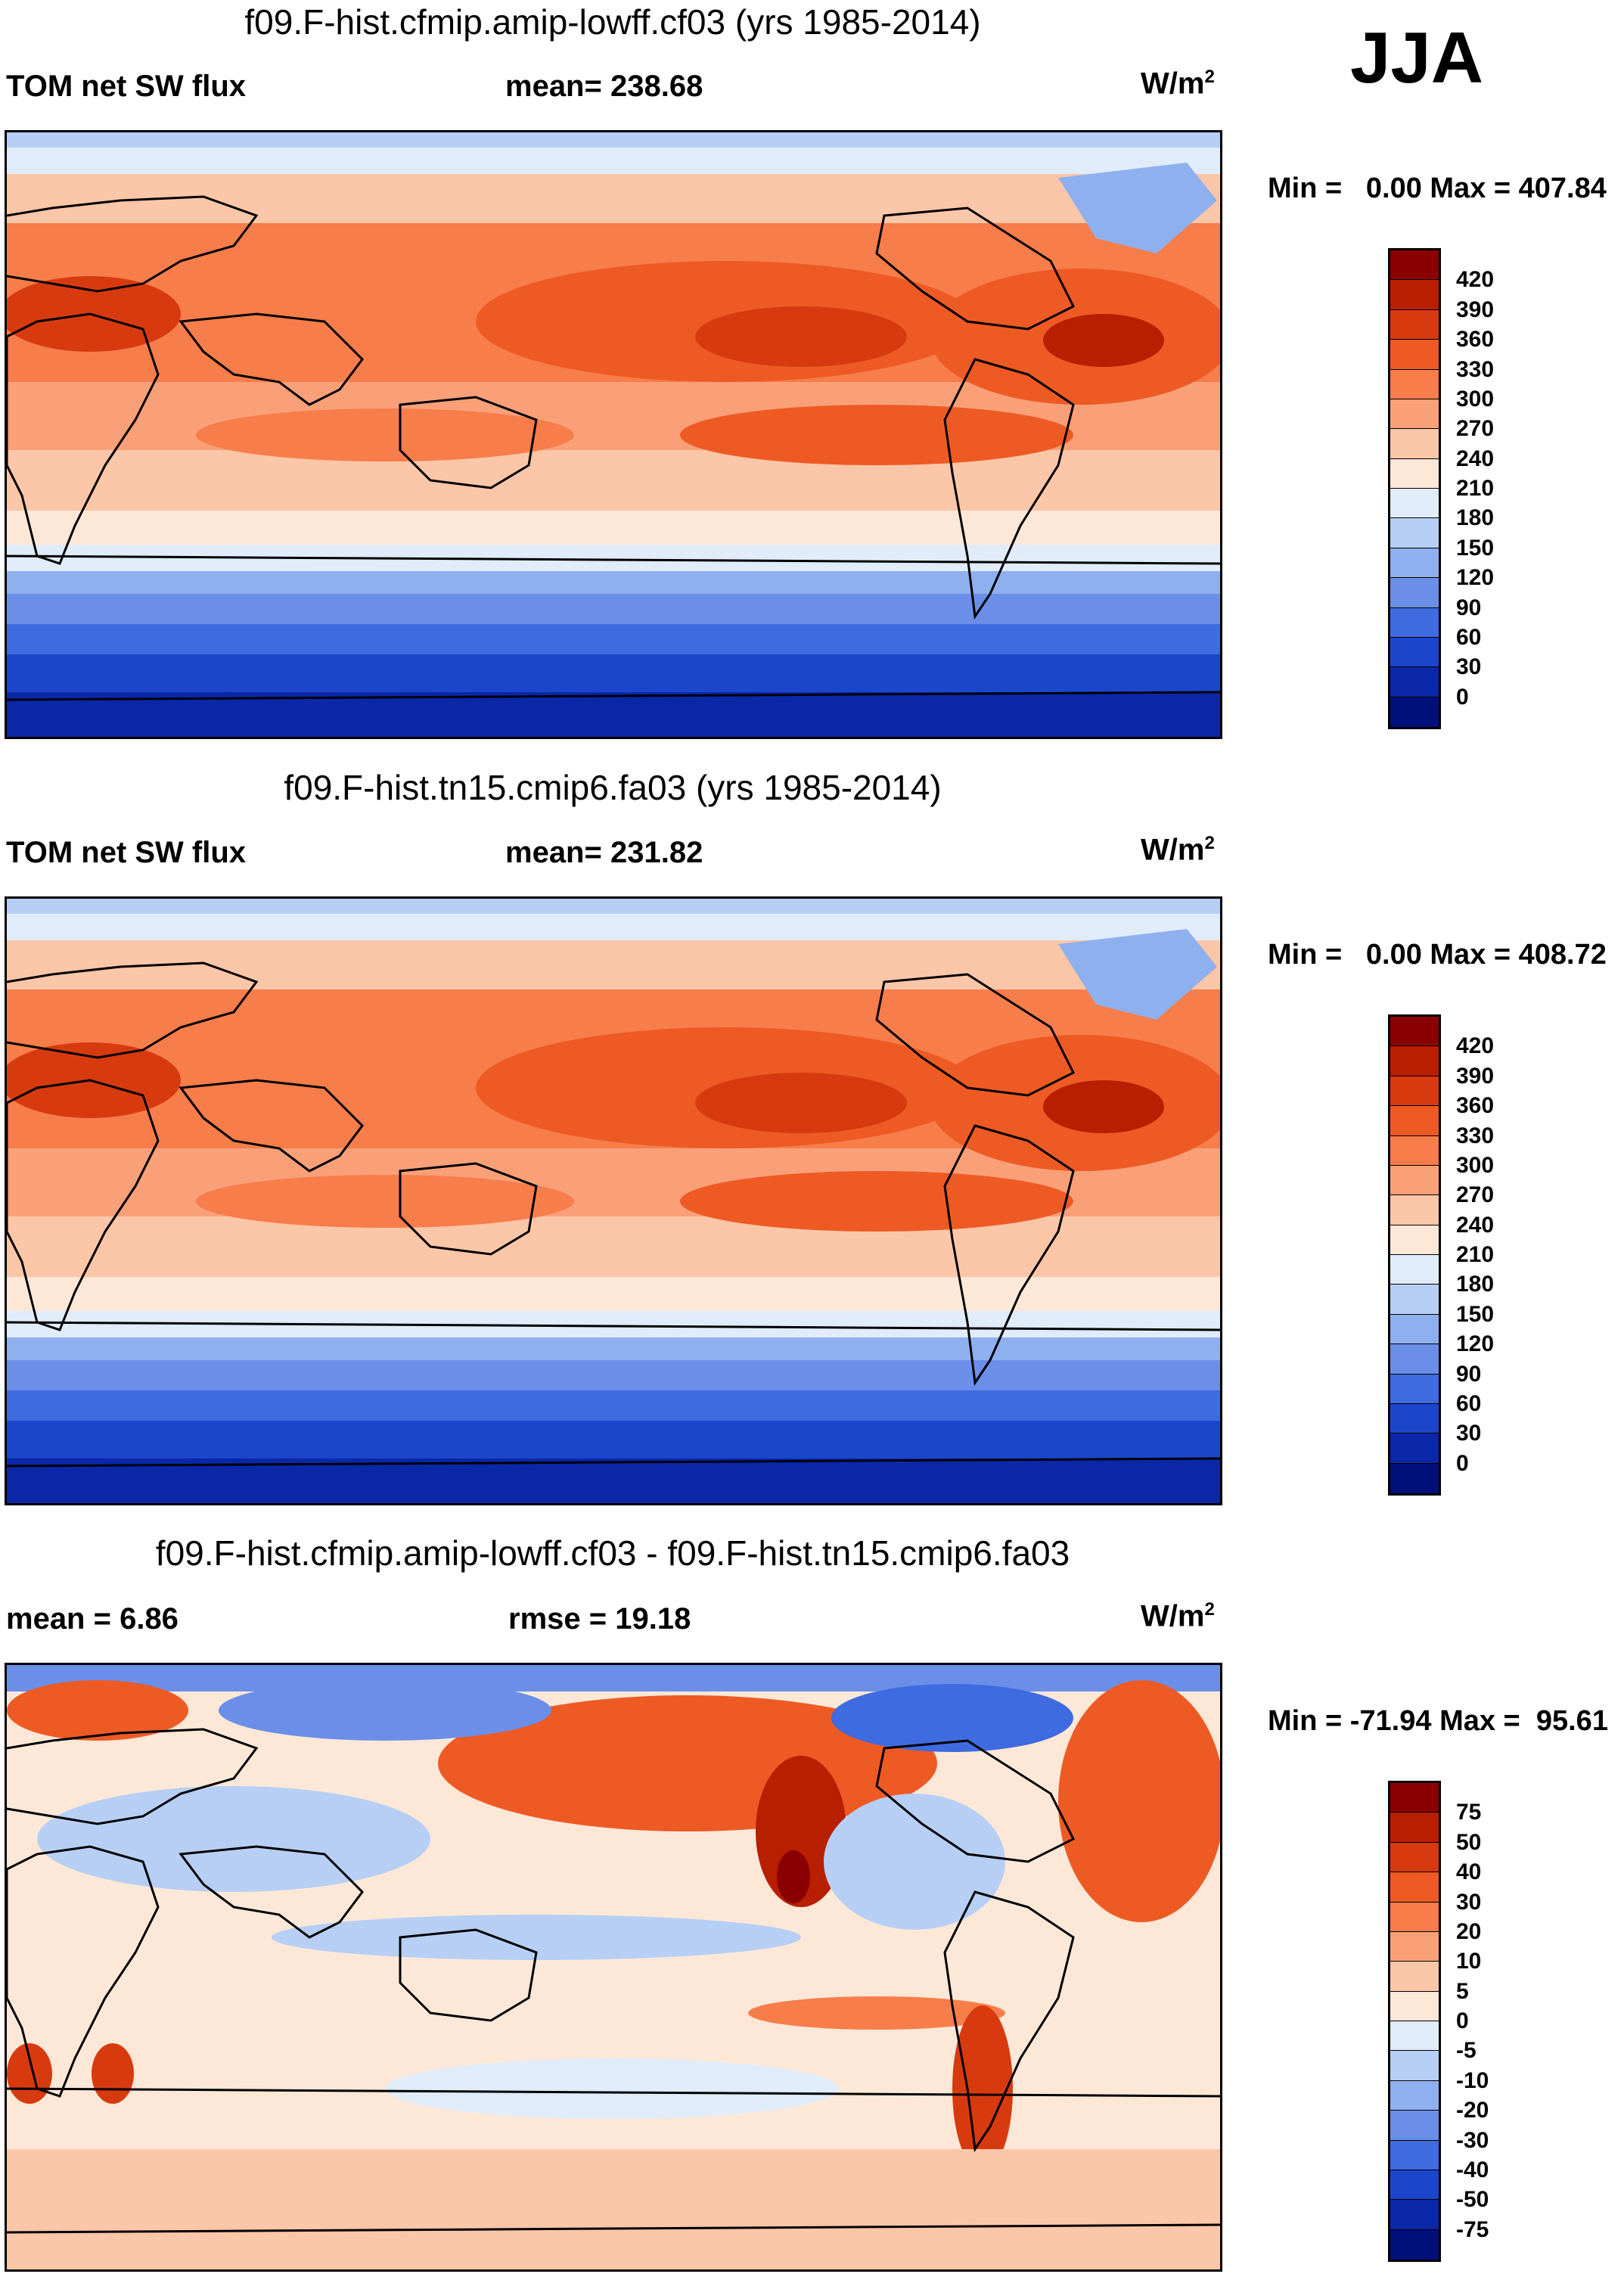 The width and height of the screenshot is (1624, 2277). I want to click on colorbar-tick-label: 210, so click(1475, 1254).